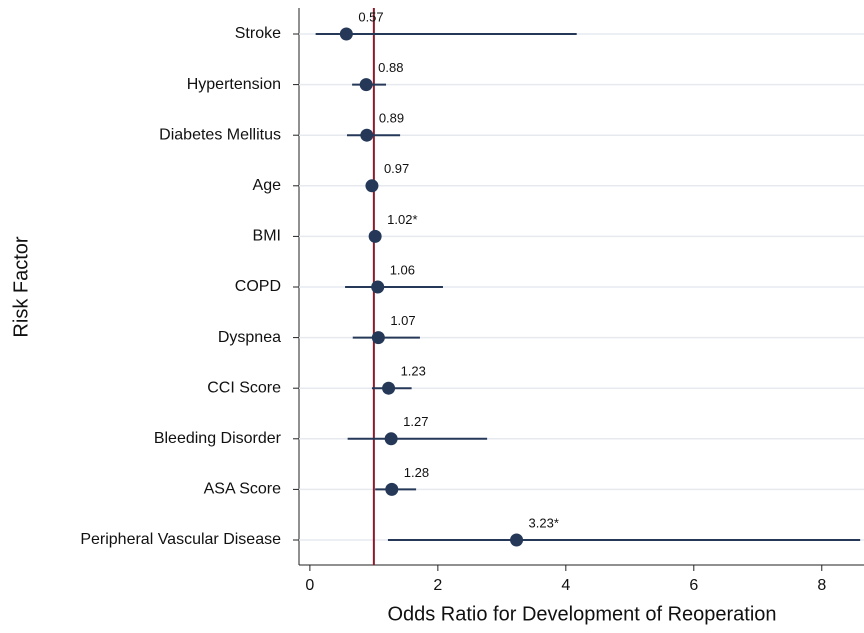  Describe the element at coordinates (267, 236) in the screenshot. I see `y-tick-label: BMI` at that location.